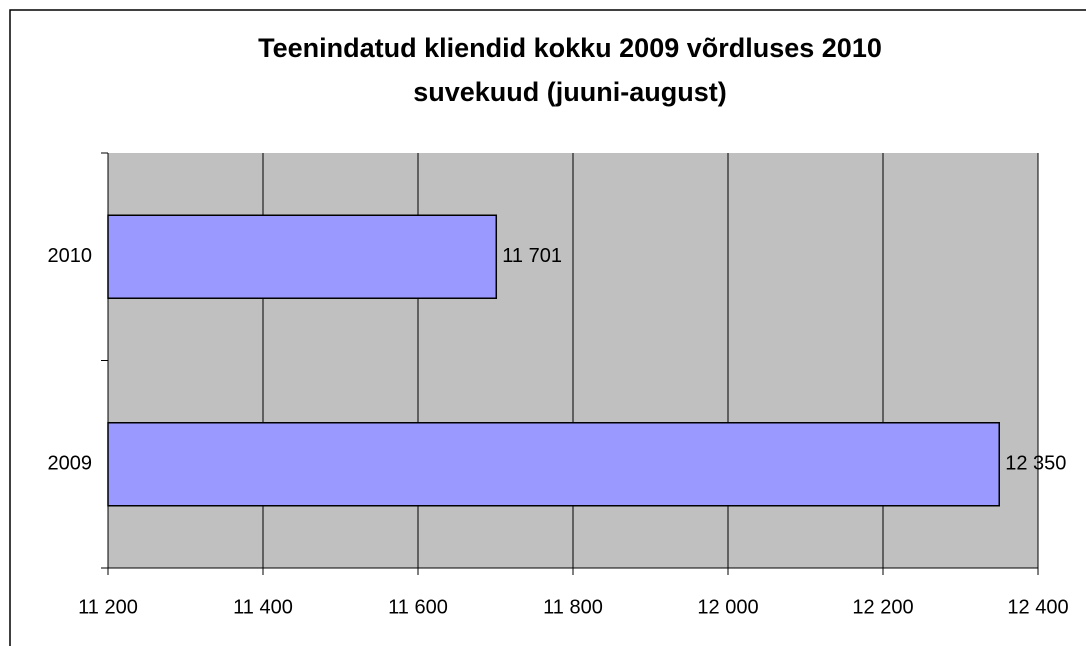 Image resolution: width=1086 pixels, height=646 pixels. Describe the element at coordinates (727, 607) in the screenshot. I see `x-tick-label: 12 000` at that location.